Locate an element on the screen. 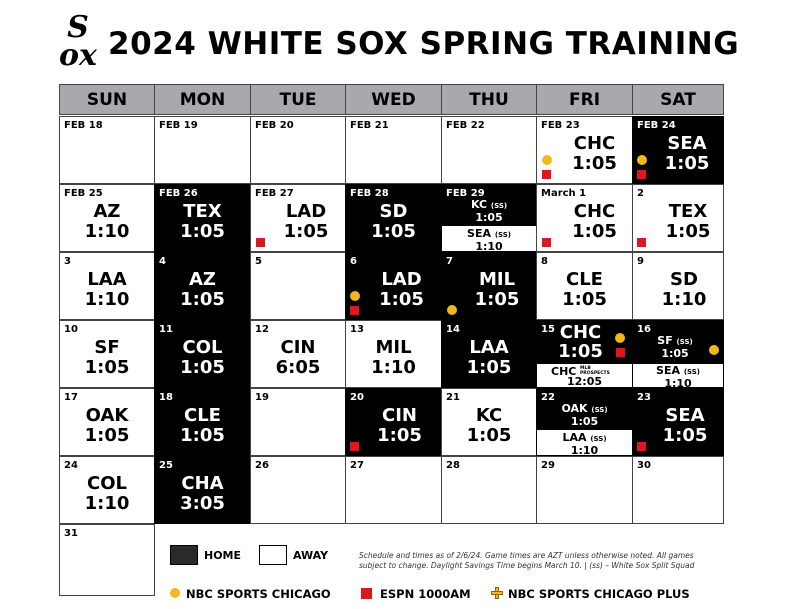  home-legend-label: HOME is located at coordinates (223, 555).